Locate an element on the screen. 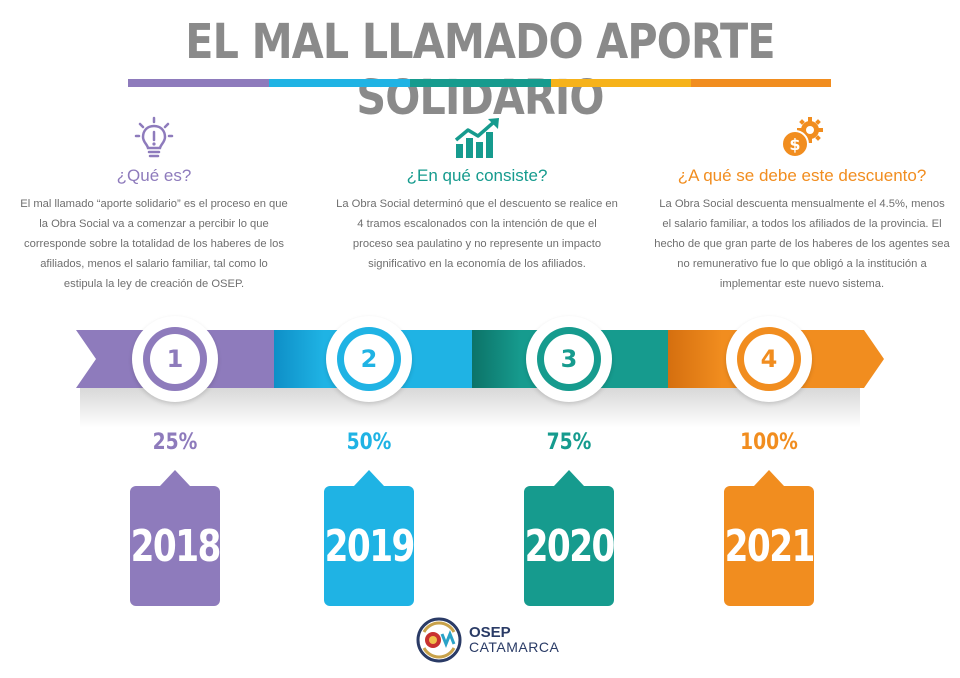 This screenshot has height=678, width=960. step-number: 2 is located at coordinates (369, 359).